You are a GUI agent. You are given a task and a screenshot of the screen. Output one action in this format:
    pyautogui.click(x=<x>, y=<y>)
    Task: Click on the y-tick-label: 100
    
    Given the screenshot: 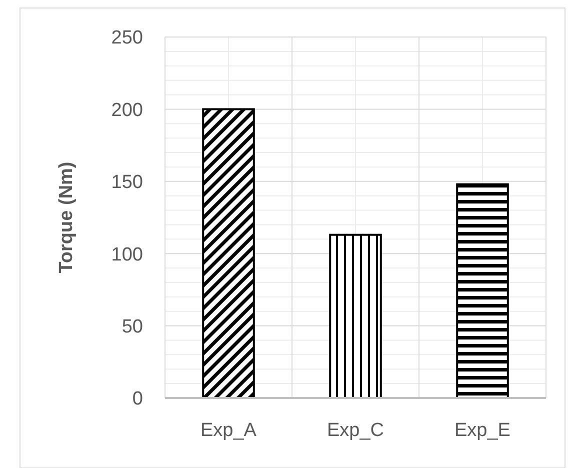 What is the action you would take?
    pyautogui.click(x=127, y=255)
    